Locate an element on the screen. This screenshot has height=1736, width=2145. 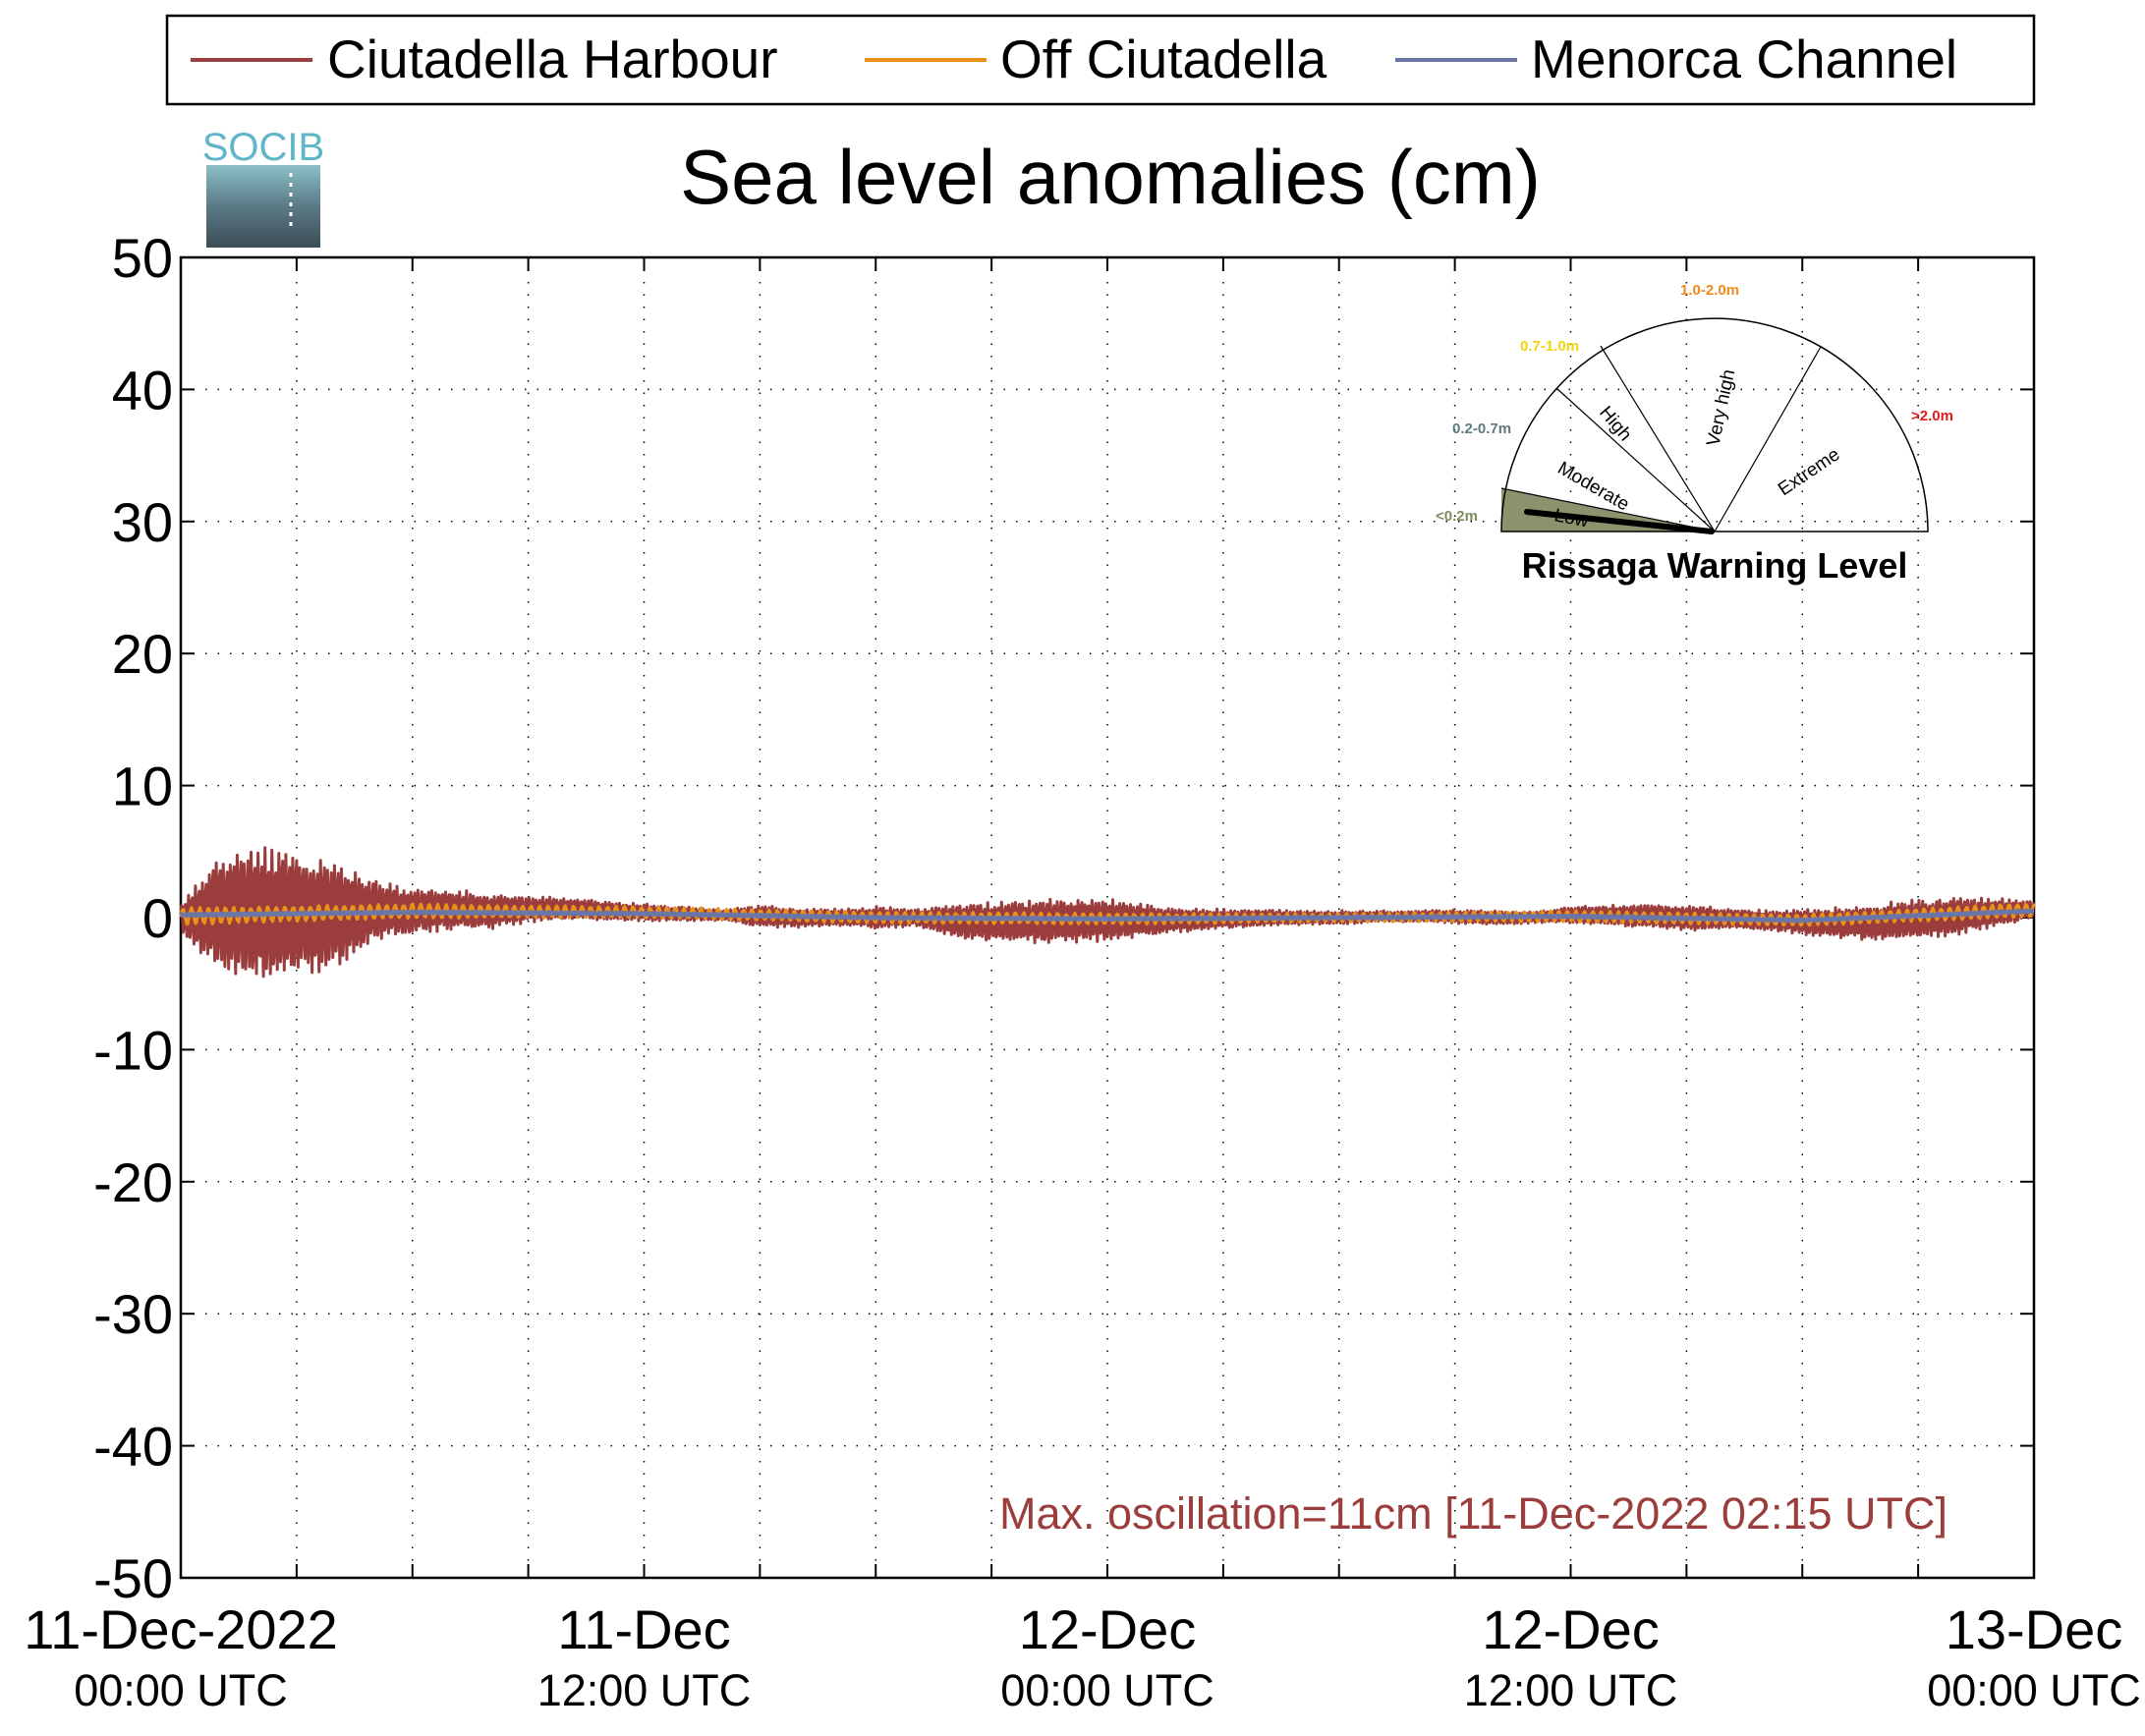
y-tick-label: -40 is located at coordinates (133, 1447).